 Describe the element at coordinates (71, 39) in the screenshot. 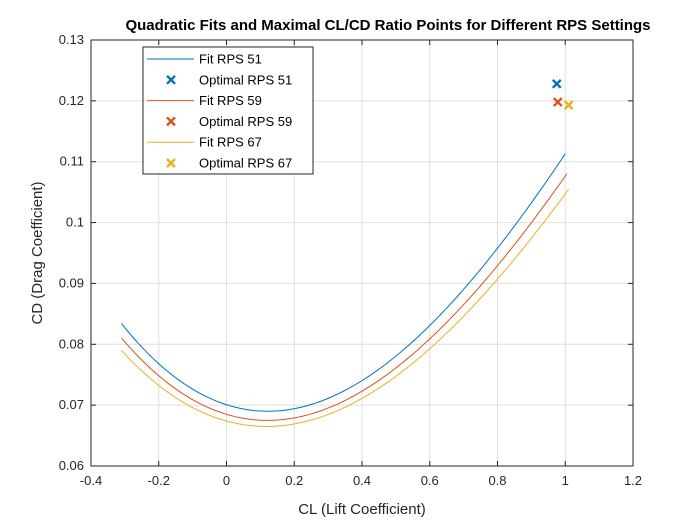

I see `y-tick-label: 0.13` at that location.